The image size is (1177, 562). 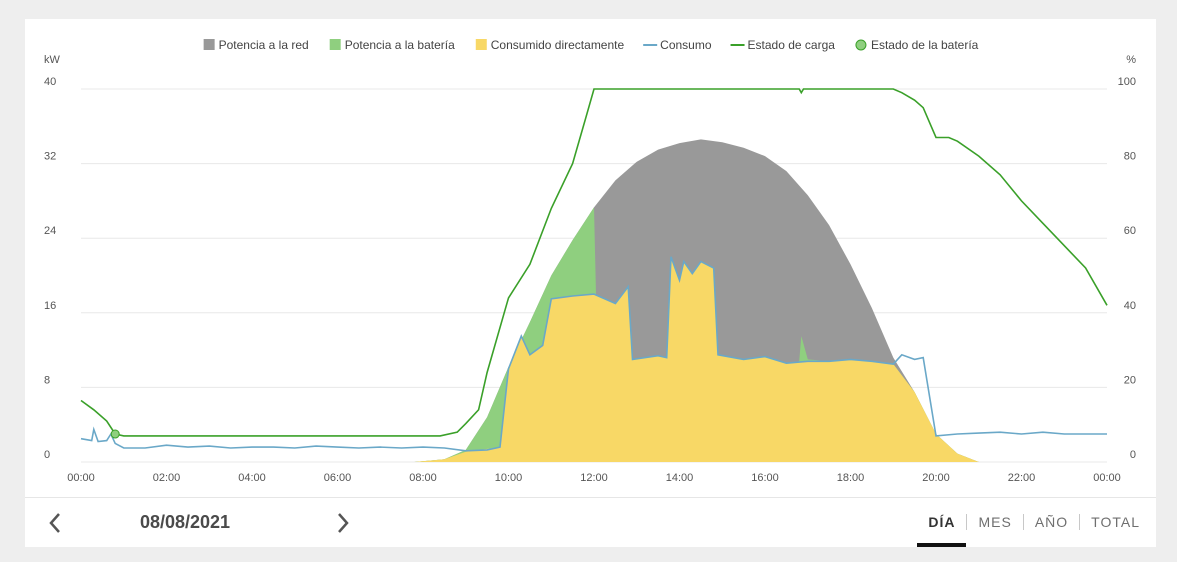 I want to click on point-estado-de-la-bateria, so click(x=115, y=434).